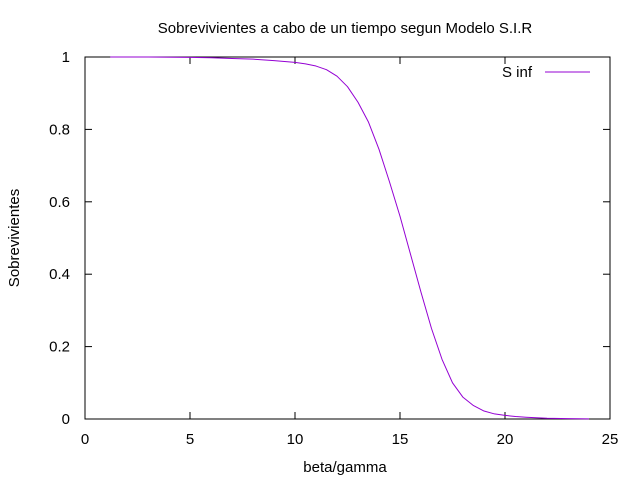 This screenshot has width=640, height=480. Describe the element at coordinates (517, 72) in the screenshot. I see `legend-entry-label: S inf` at that location.